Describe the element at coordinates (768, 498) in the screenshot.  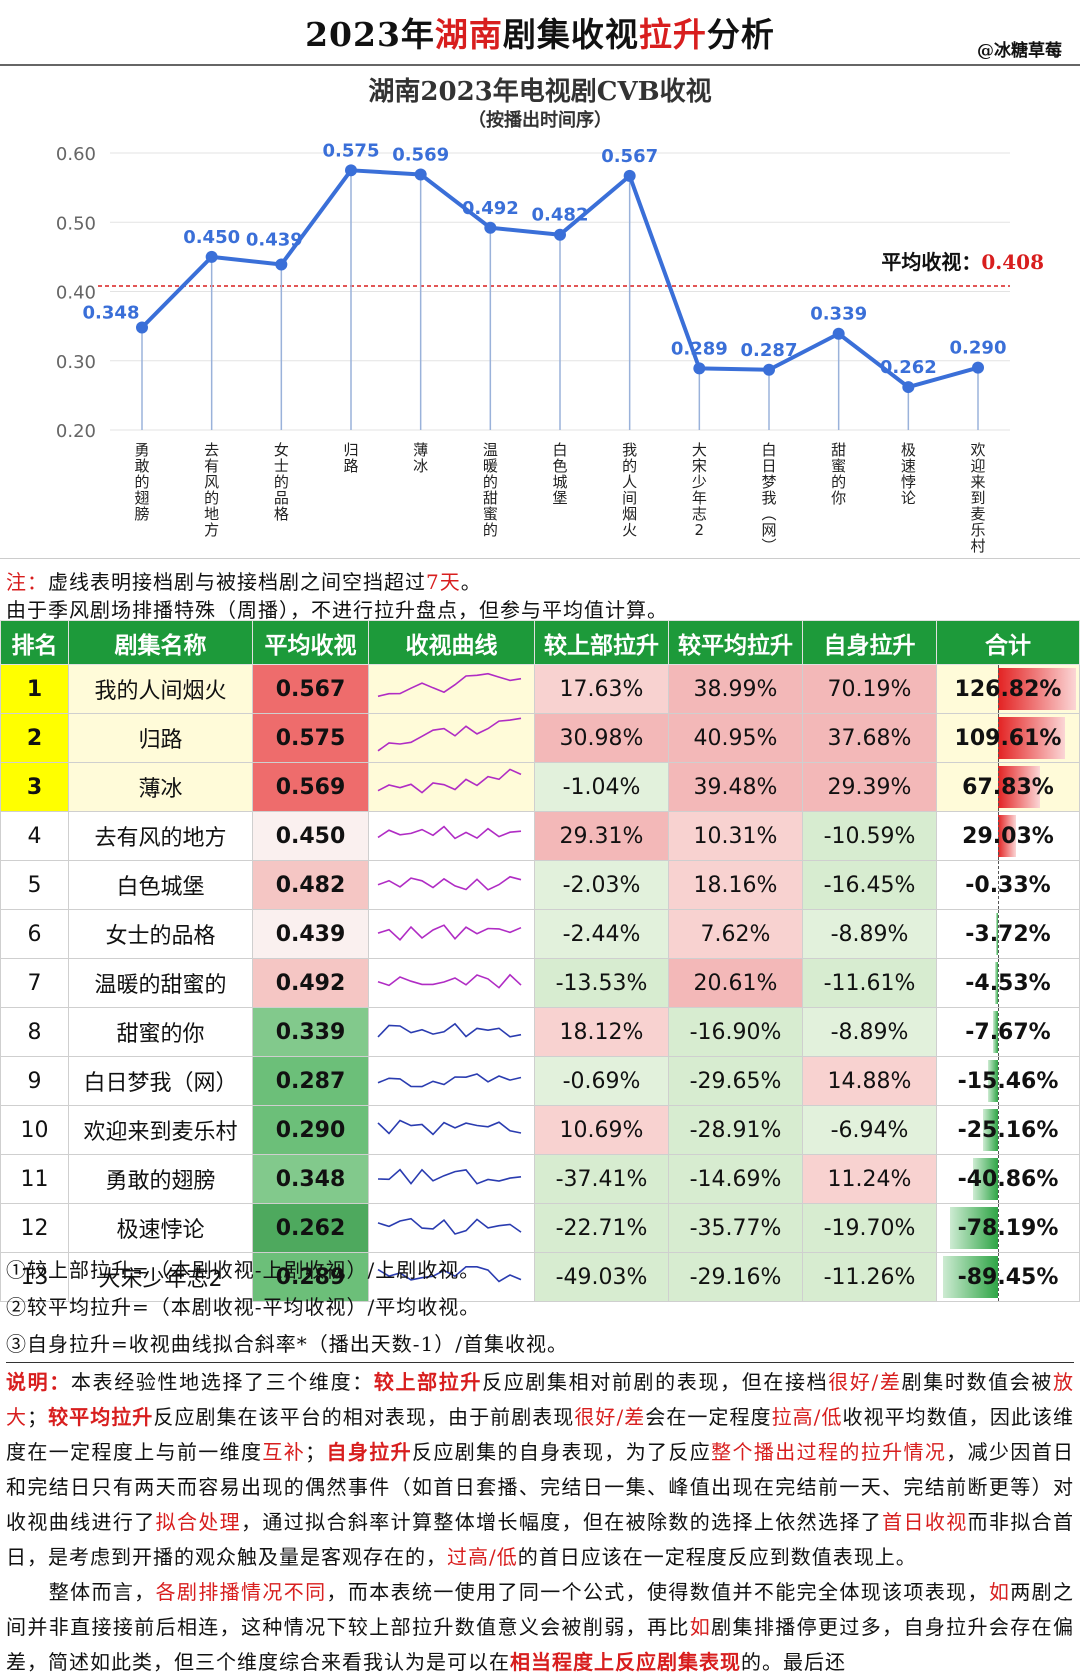
I see `x-tick-label: 白日梦我︵网︶` at that location.